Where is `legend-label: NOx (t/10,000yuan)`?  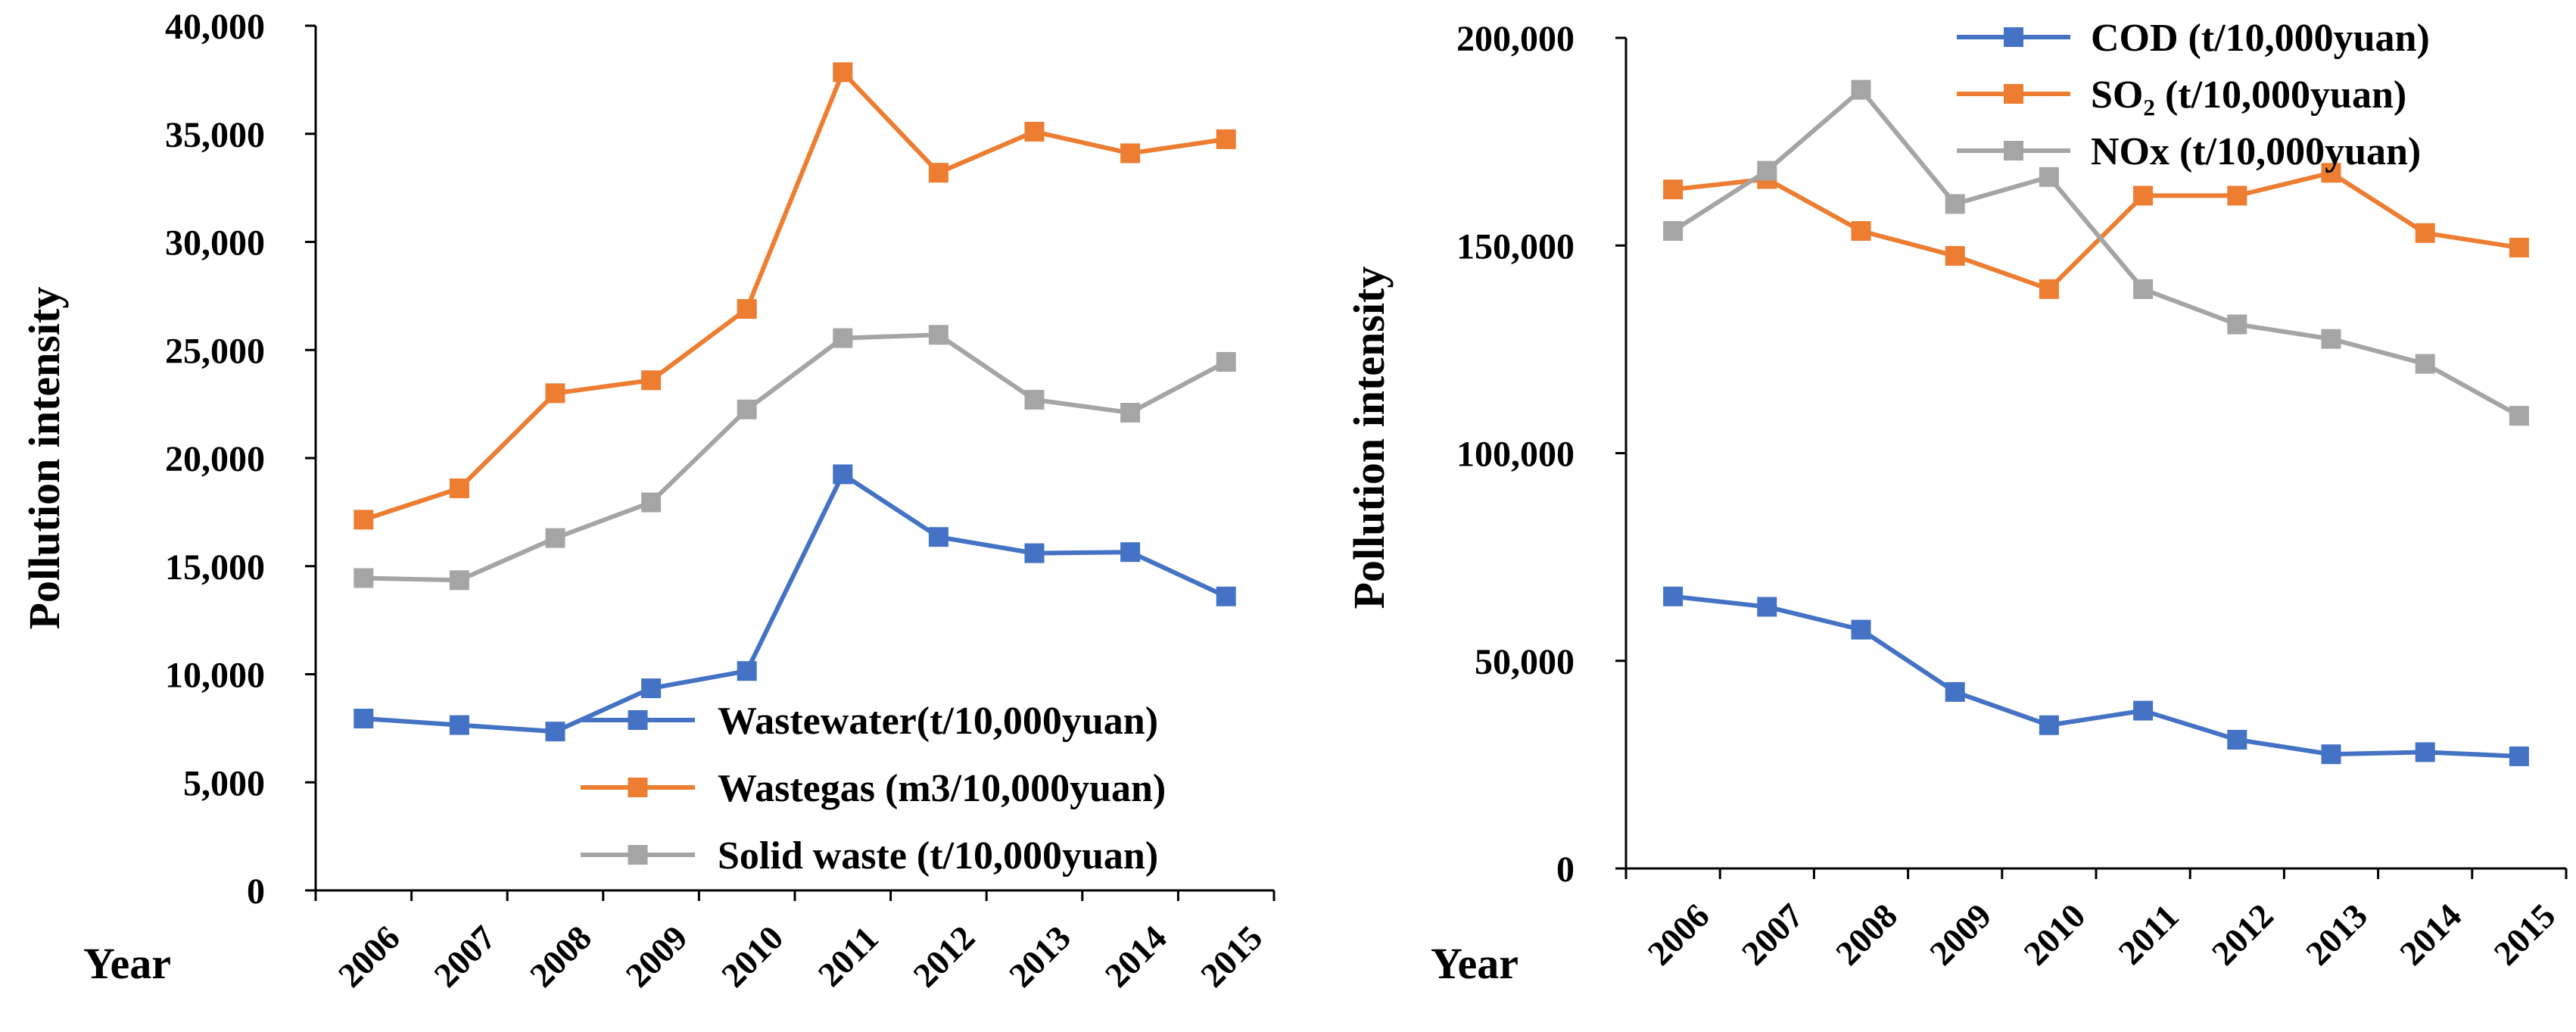
legend-label: NOx (t/10,000yuan) is located at coordinates (2256, 151).